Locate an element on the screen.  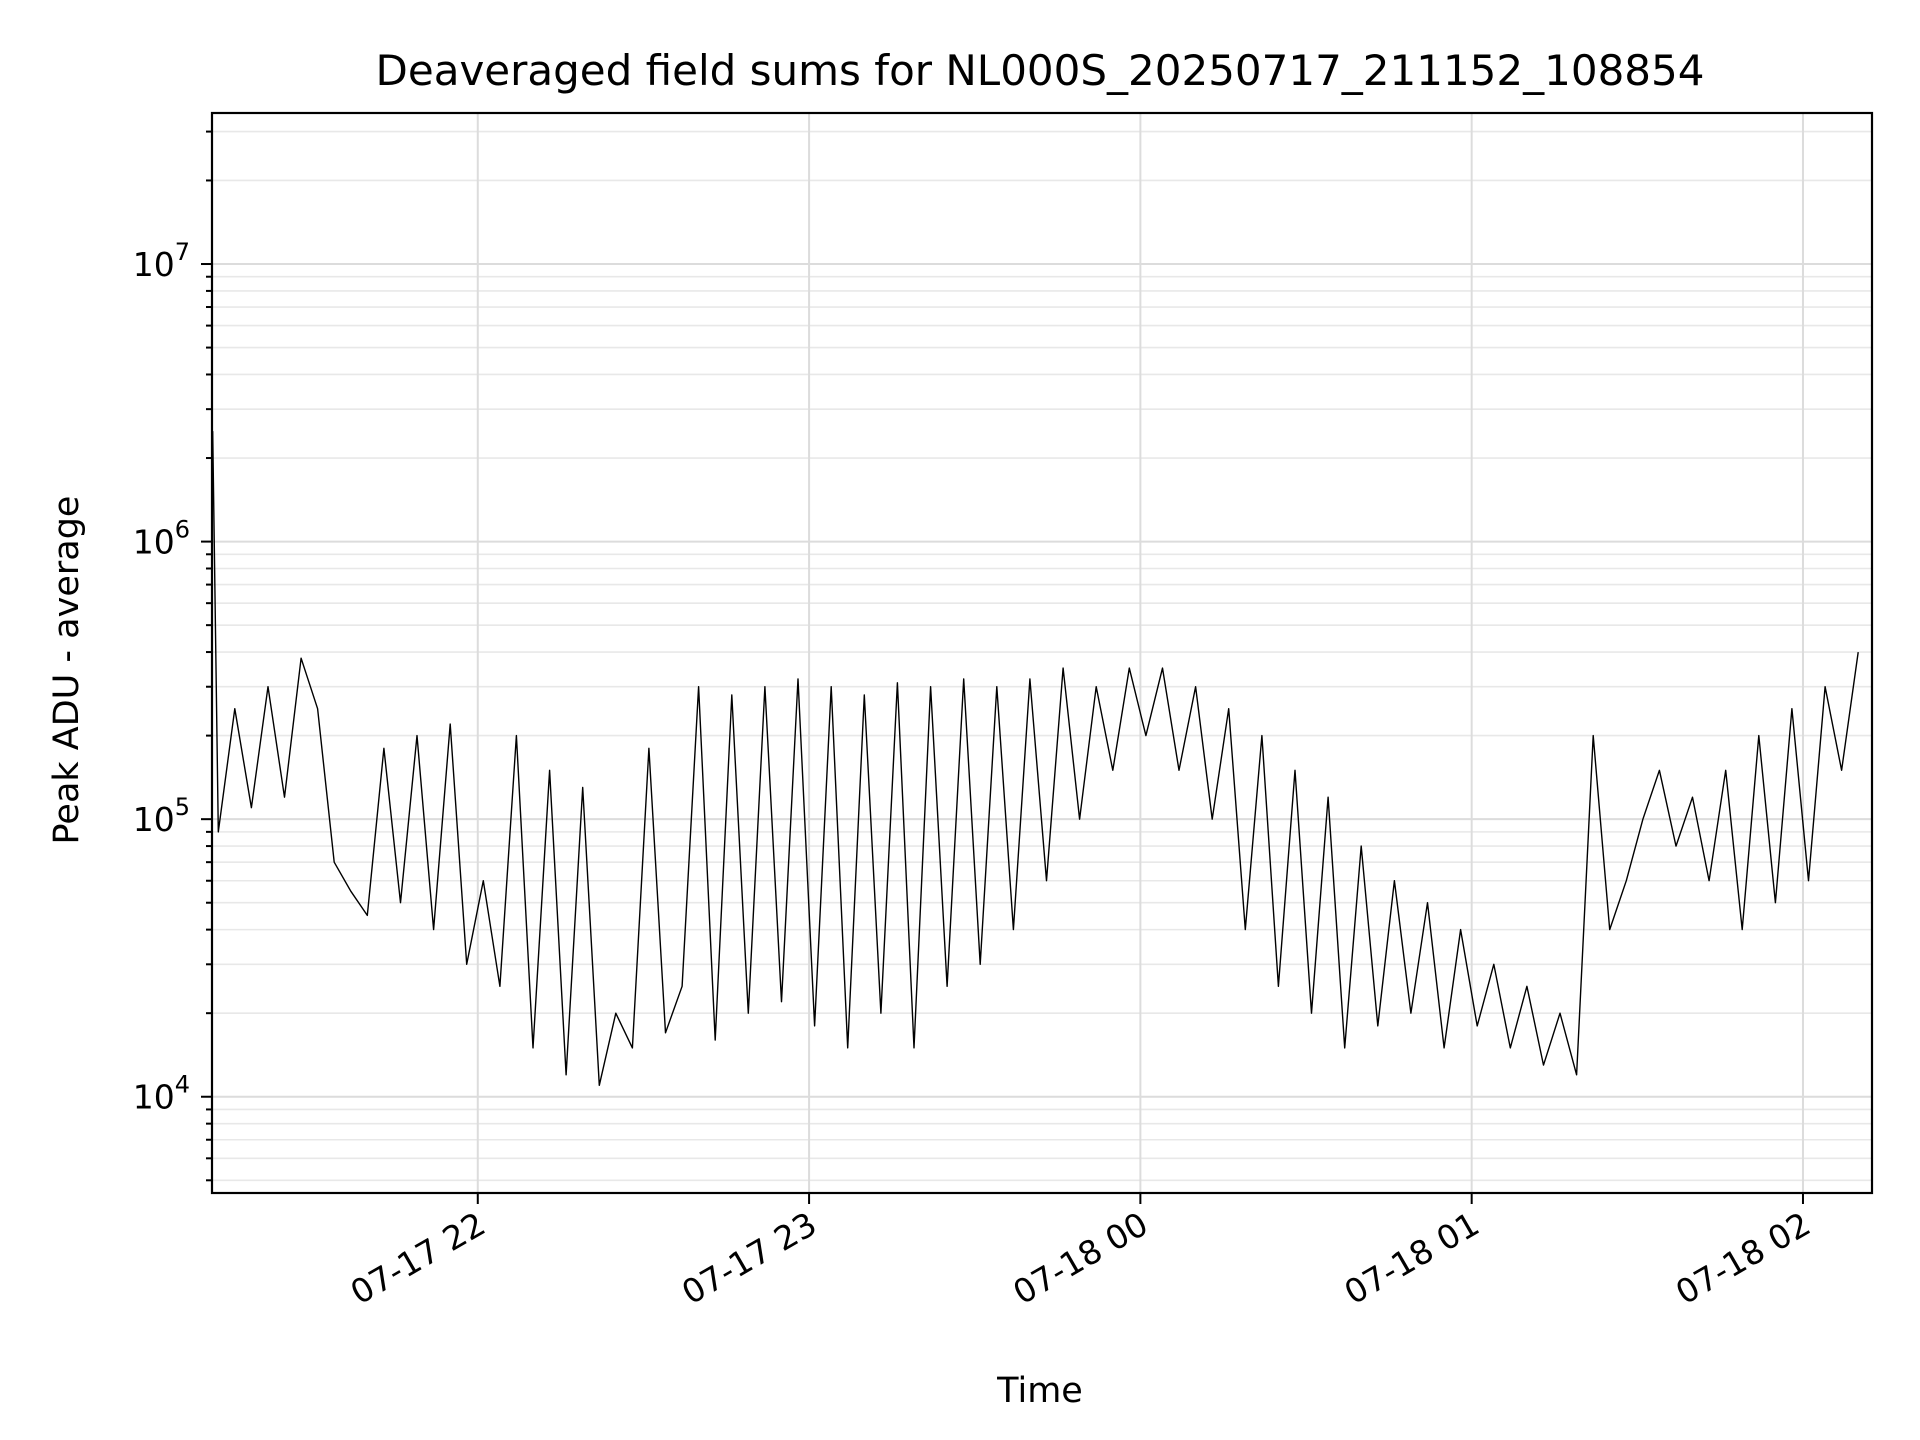
y-tick-label: 10⁷ is located at coordinates (161, 261).